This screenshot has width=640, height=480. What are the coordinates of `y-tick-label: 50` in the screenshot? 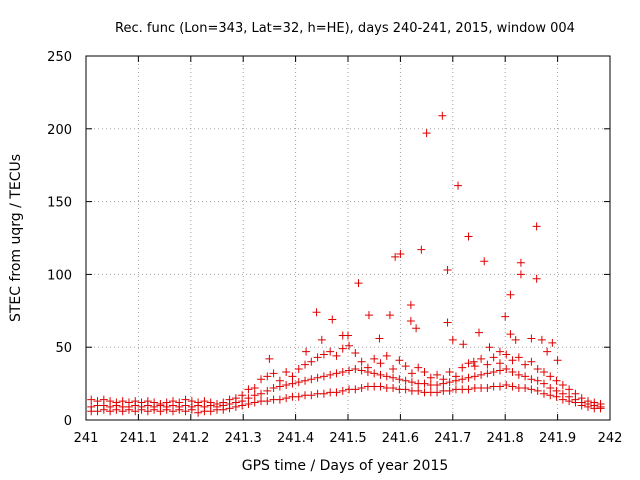 It's located at (63, 348).